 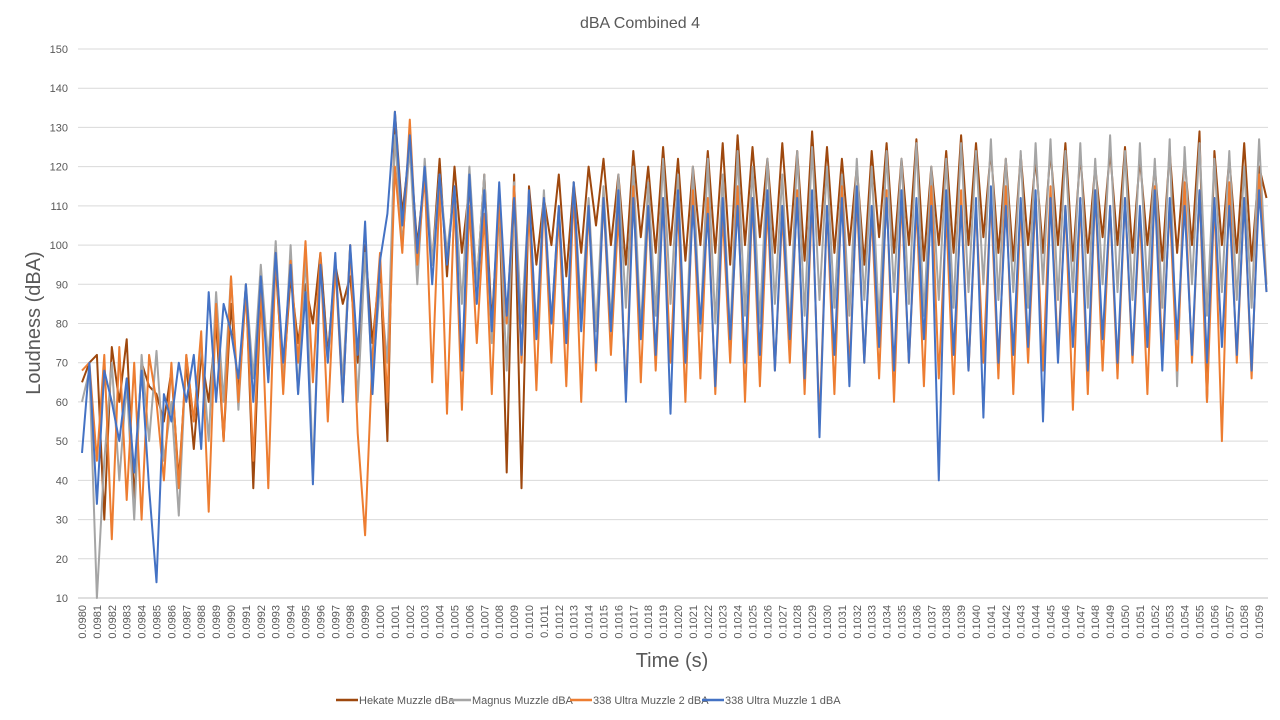 I want to click on x-tick-label: 0.1033, so click(x=873, y=622).